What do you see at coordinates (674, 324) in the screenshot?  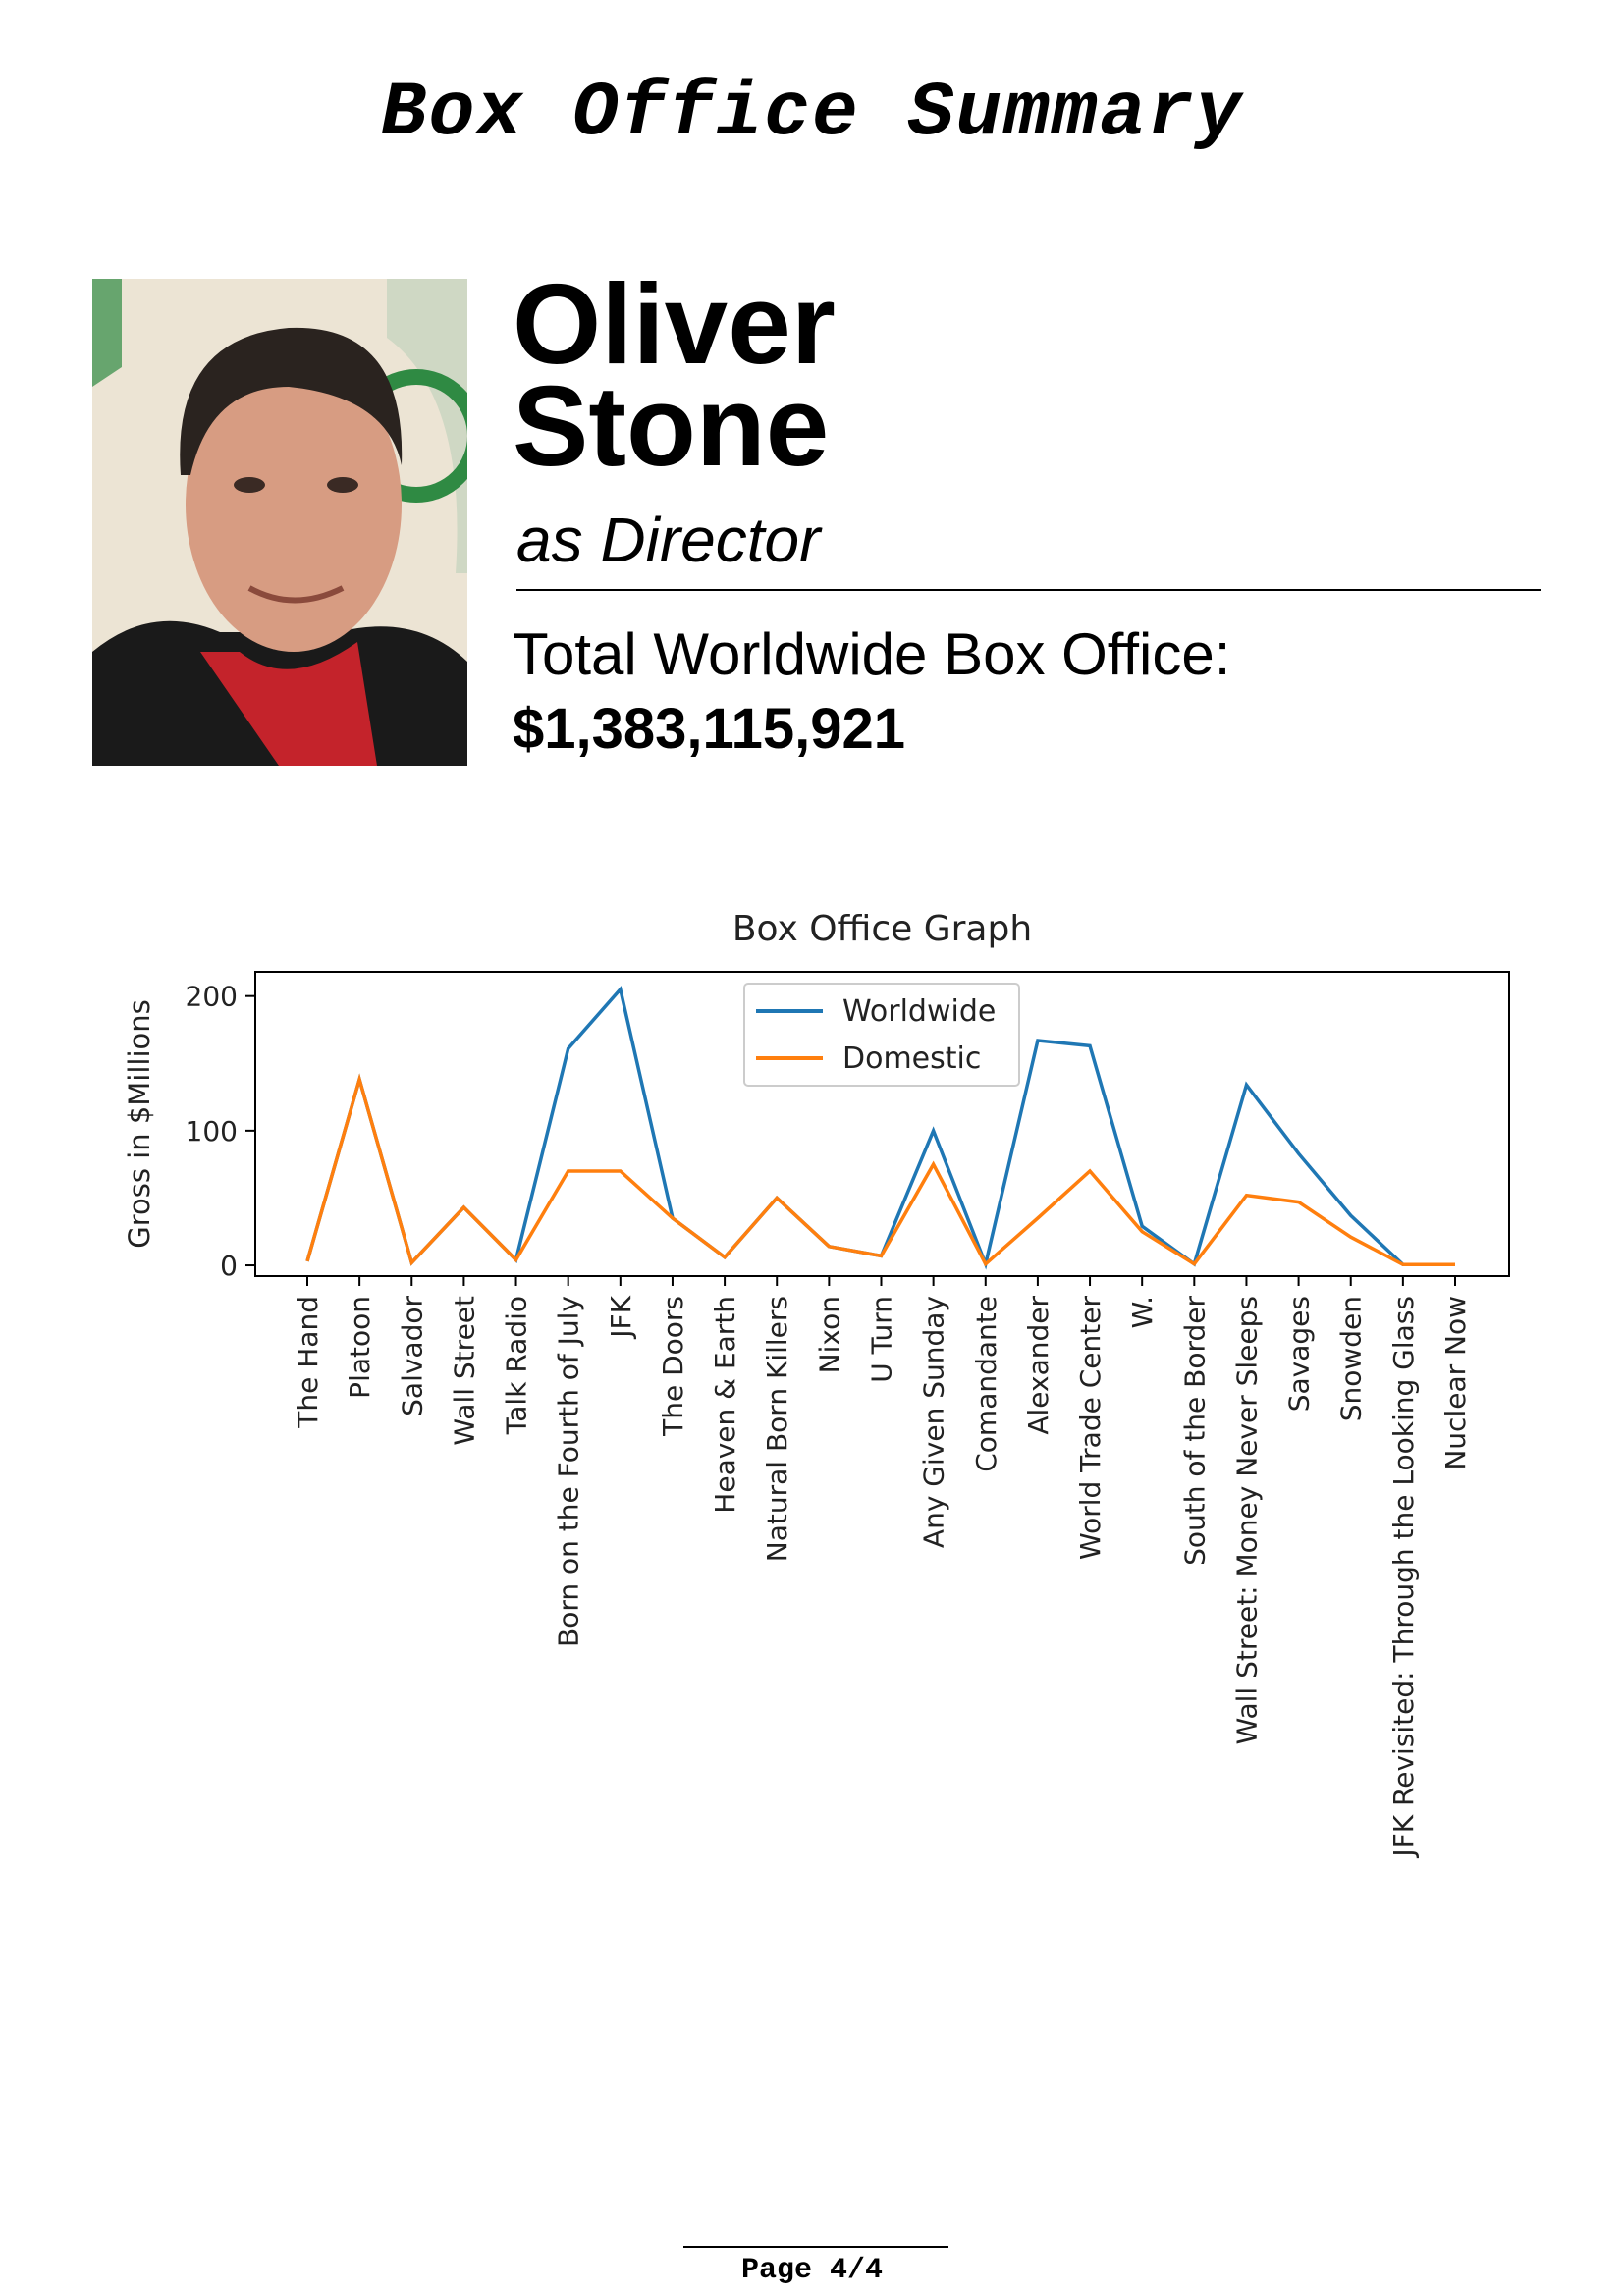 I see `first-name: Oliver` at bounding box center [674, 324].